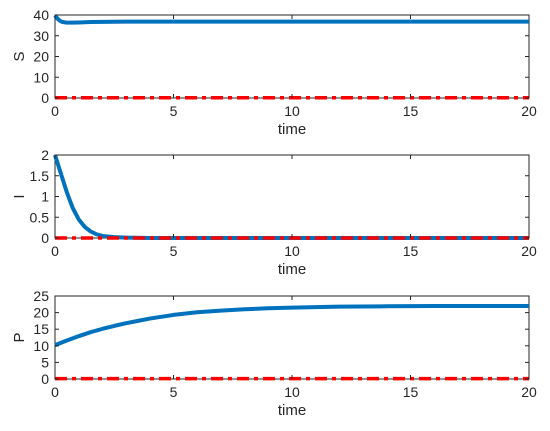 The height and width of the screenshot is (431, 550). Describe the element at coordinates (529, 111) in the screenshot. I see `s-panel-x-tick-label: 20` at that location.